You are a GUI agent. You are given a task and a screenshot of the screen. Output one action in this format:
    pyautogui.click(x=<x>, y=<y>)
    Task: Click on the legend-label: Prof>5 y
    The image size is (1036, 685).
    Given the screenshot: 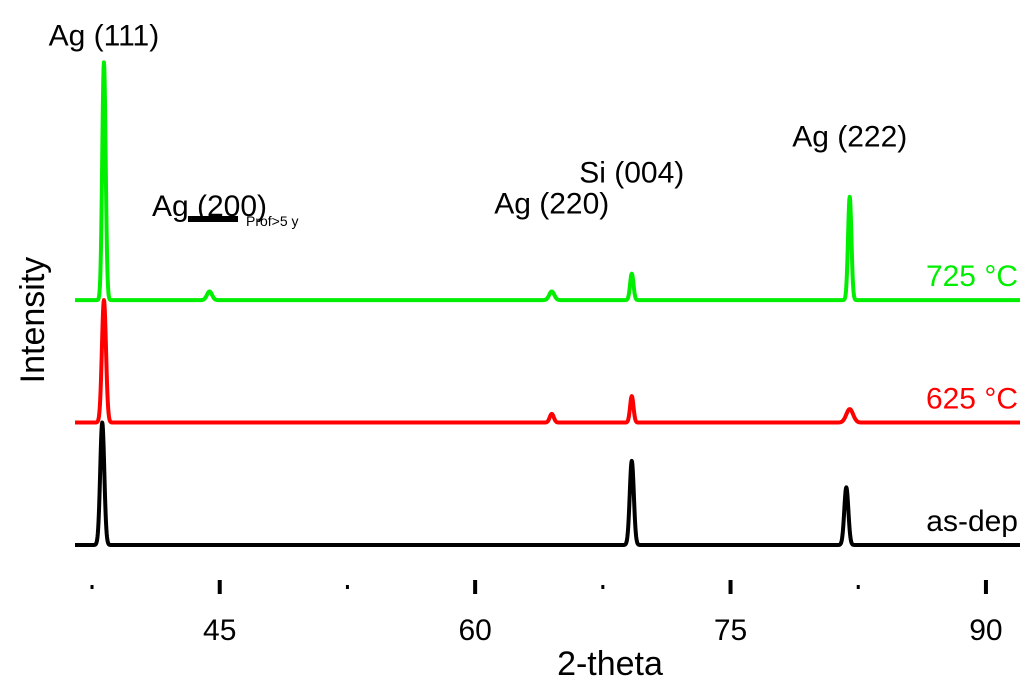 What is the action you would take?
    pyautogui.click(x=272, y=221)
    